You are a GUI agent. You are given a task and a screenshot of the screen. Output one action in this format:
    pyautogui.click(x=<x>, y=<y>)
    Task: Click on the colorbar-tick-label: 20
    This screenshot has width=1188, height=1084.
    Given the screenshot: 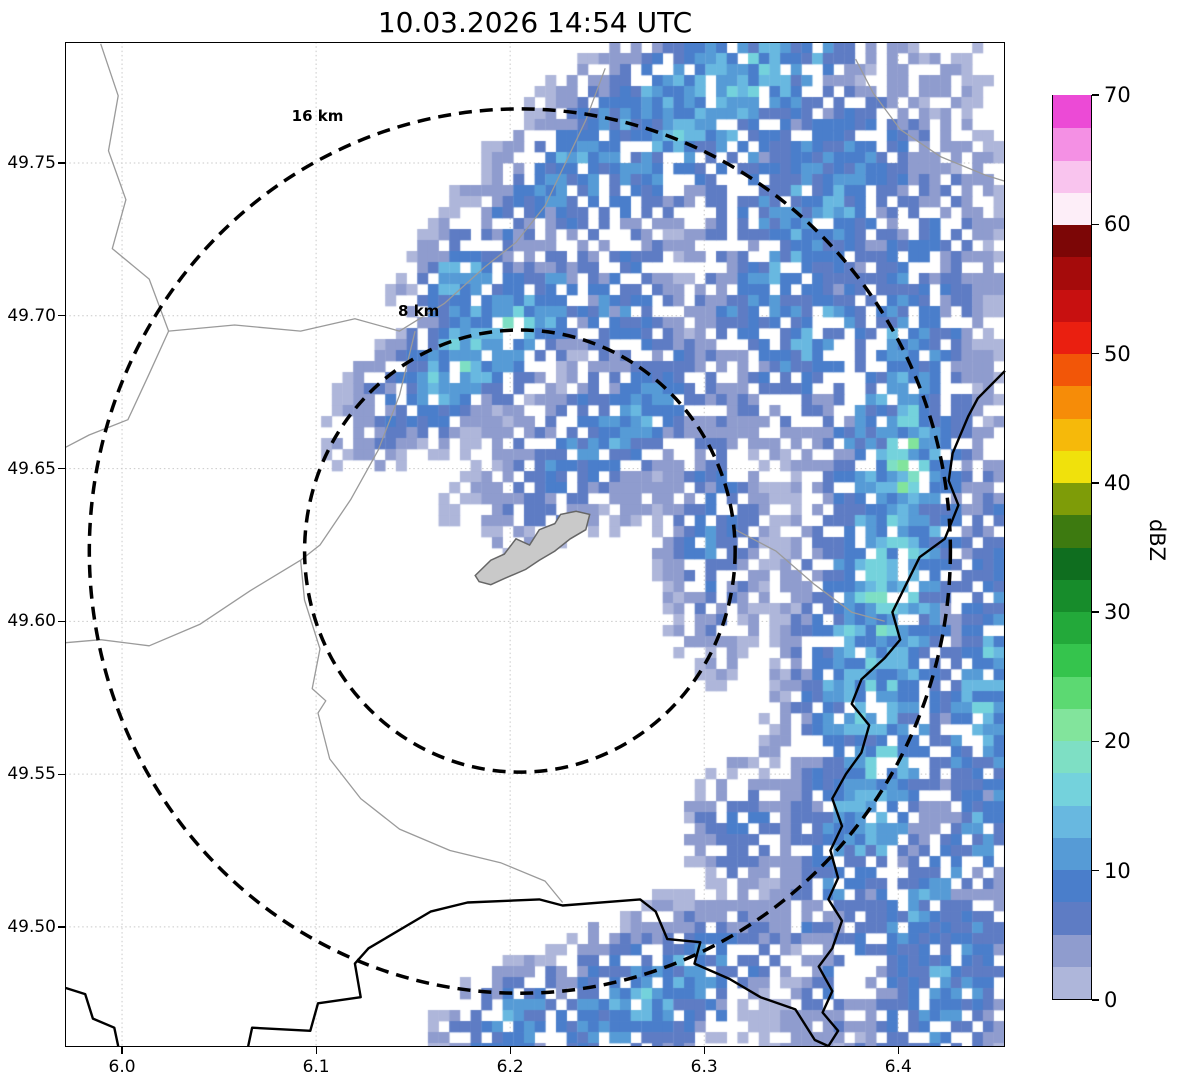 What is the action you would take?
    pyautogui.click(x=1117, y=741)
    